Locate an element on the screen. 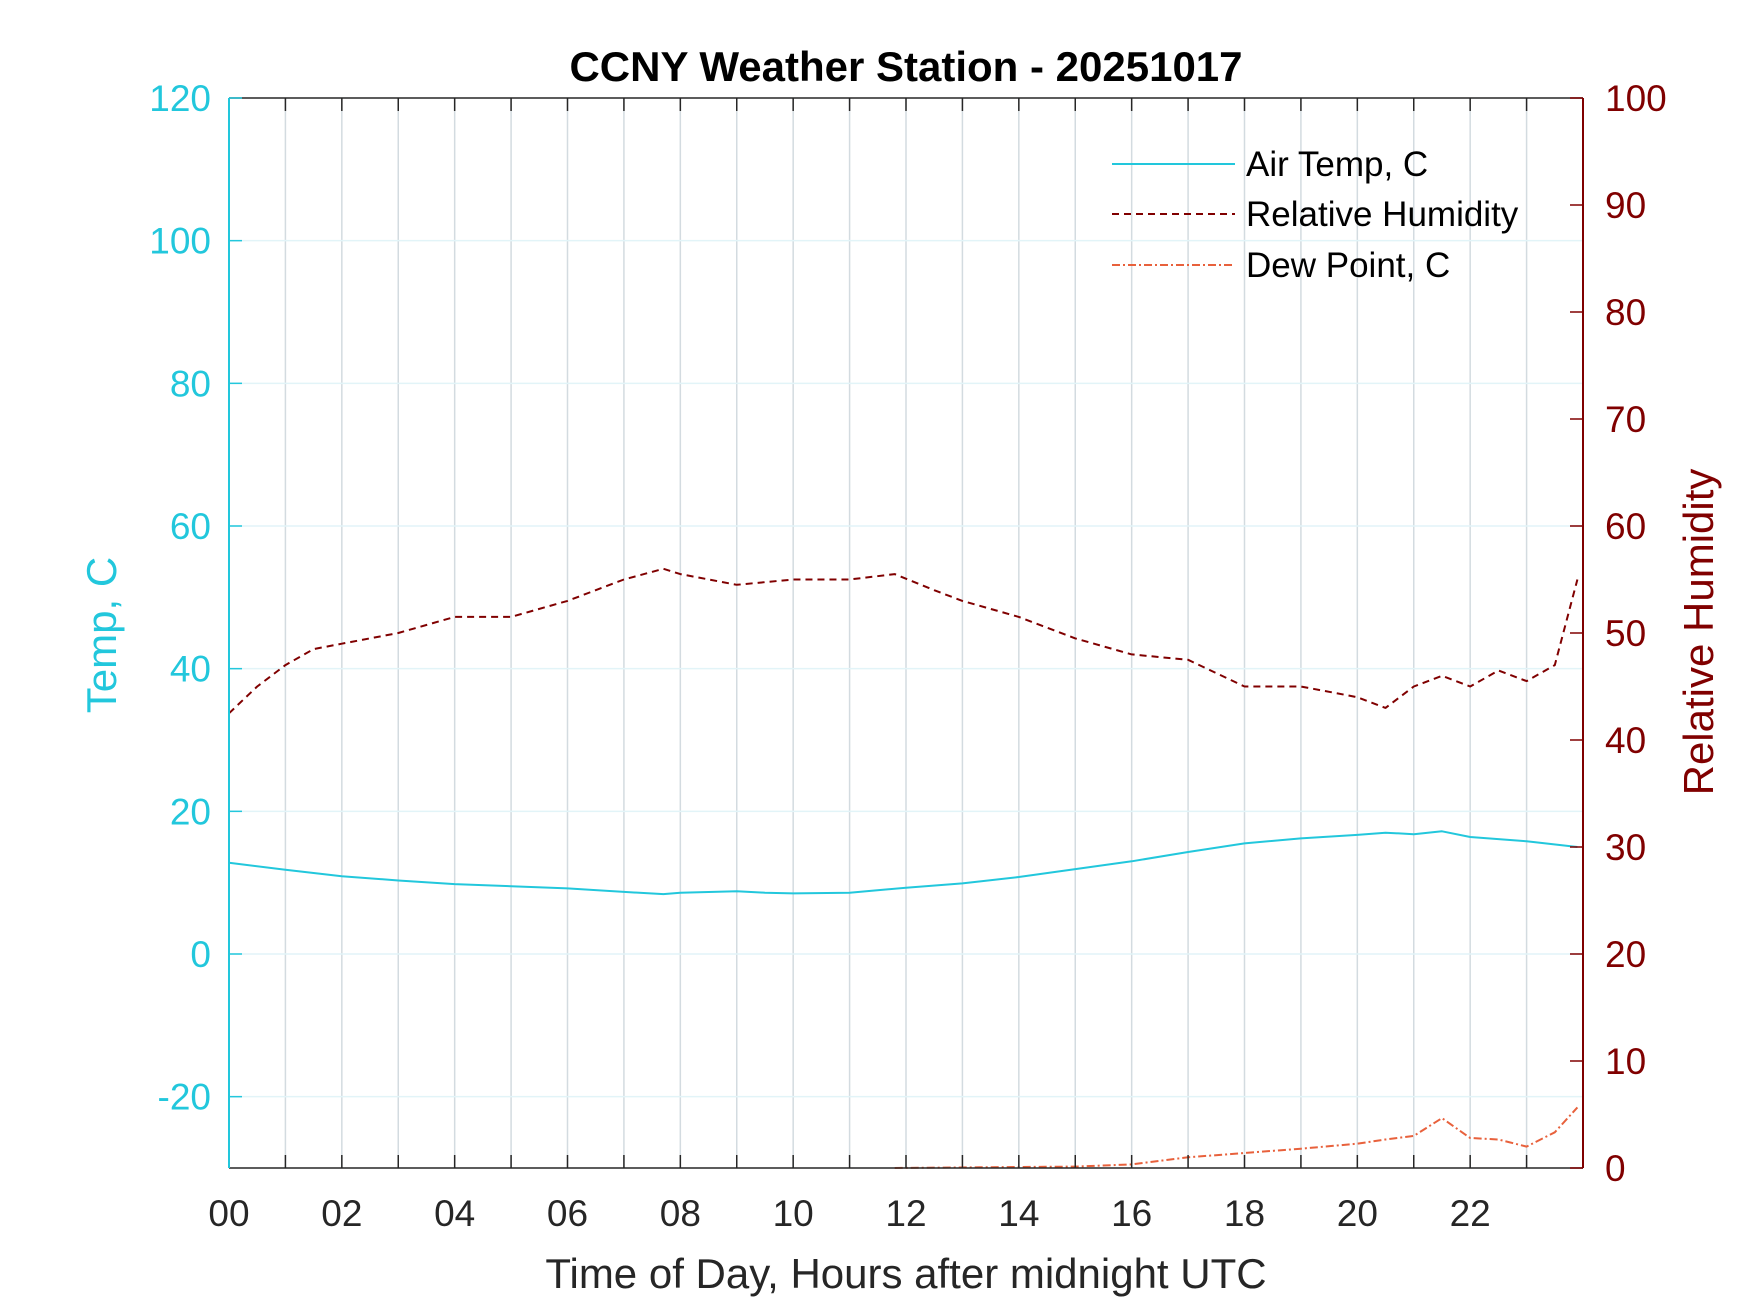  x-tick-label: 20 is located at coordinates (1357, 1213).